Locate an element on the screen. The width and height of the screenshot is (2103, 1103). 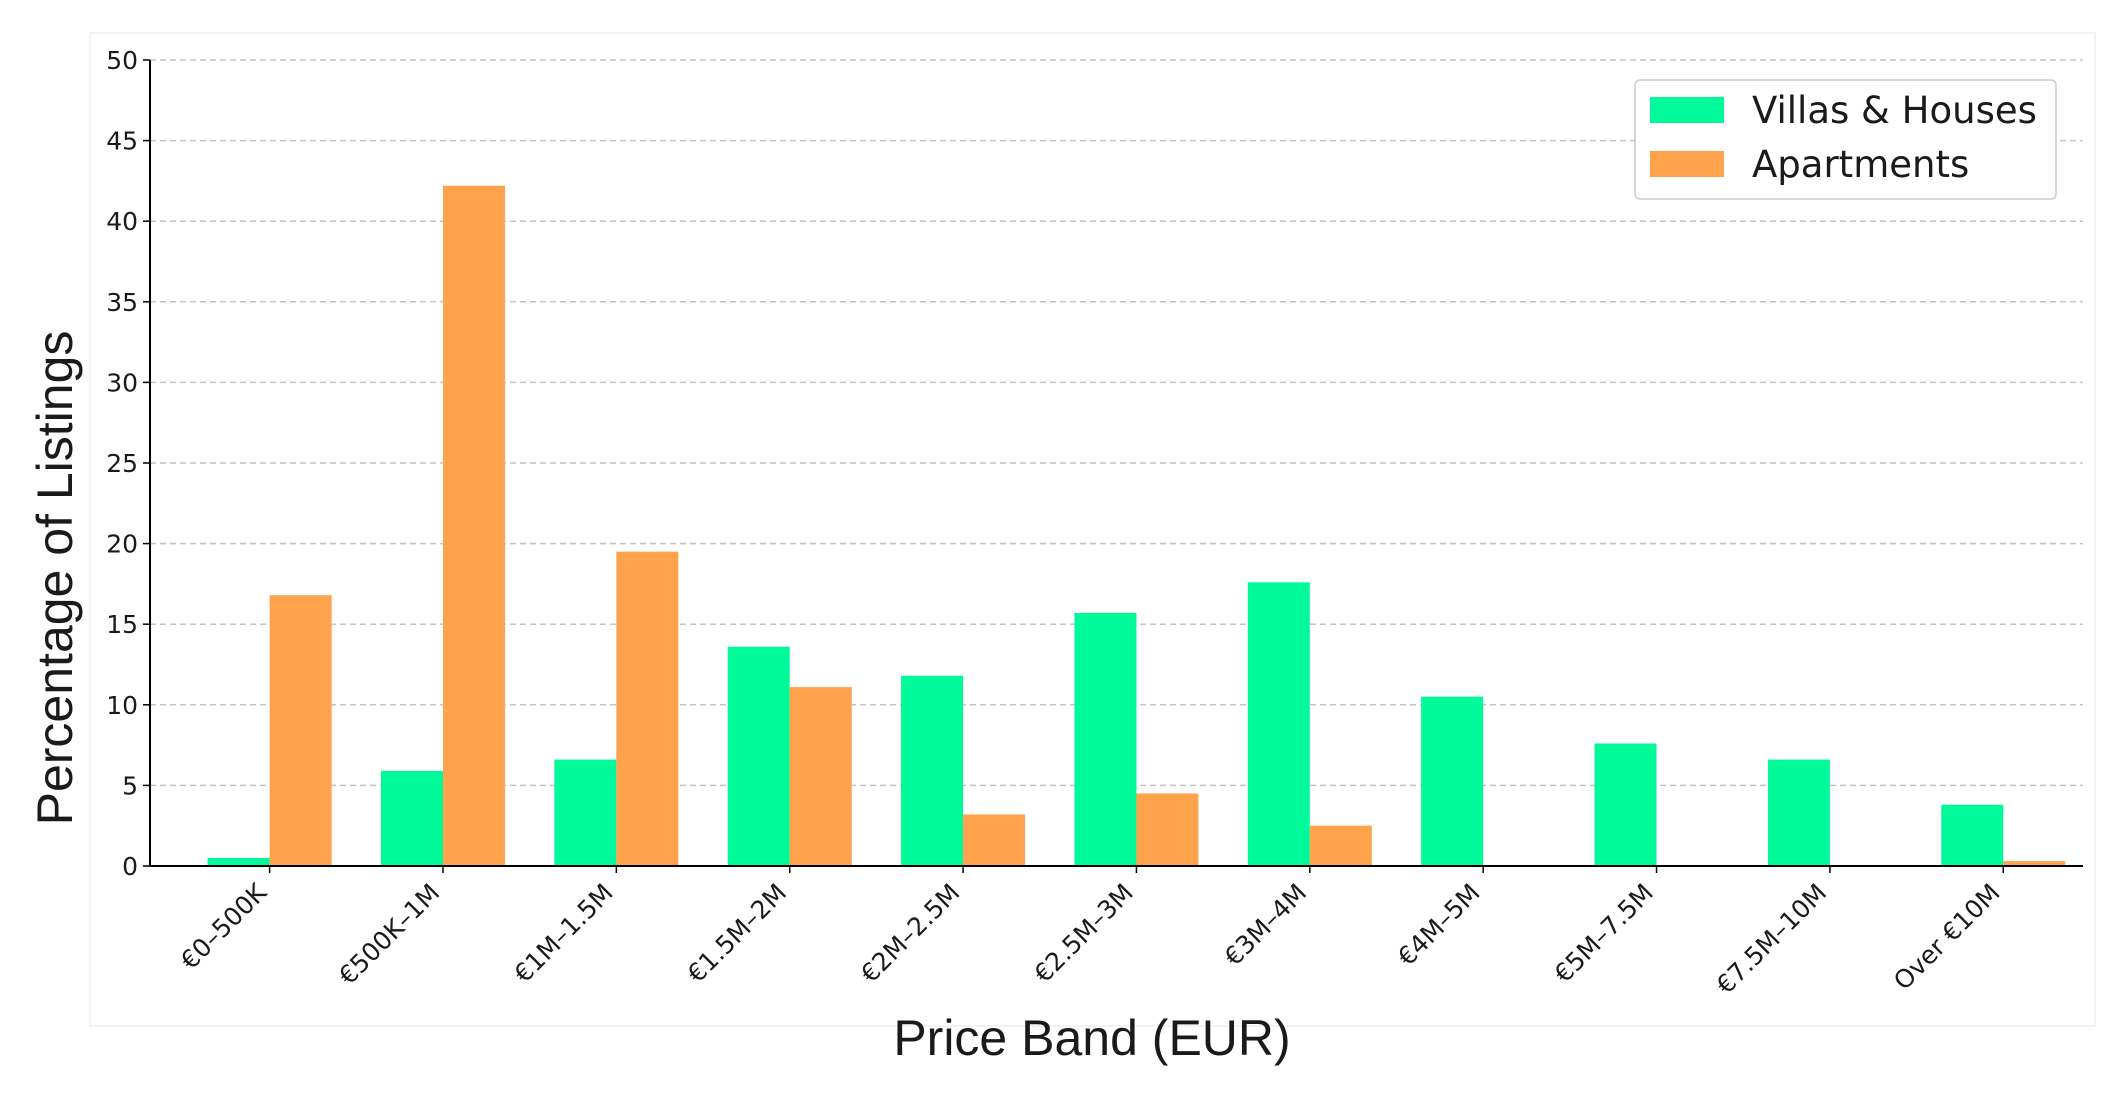
y-tick-label: 0 is located at coordinates (130, 866).